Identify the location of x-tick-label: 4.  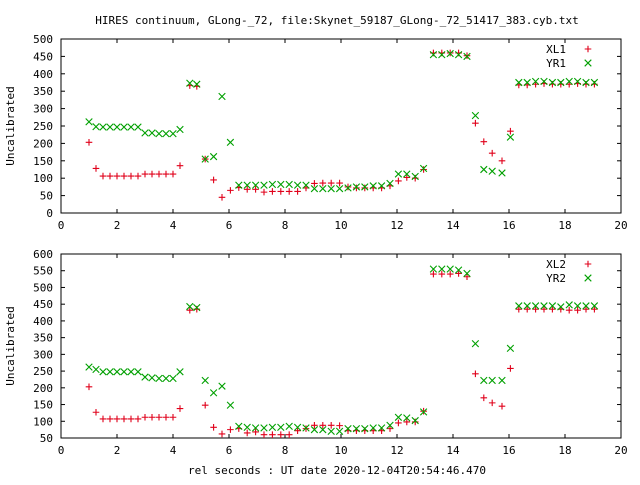
(173, 225).